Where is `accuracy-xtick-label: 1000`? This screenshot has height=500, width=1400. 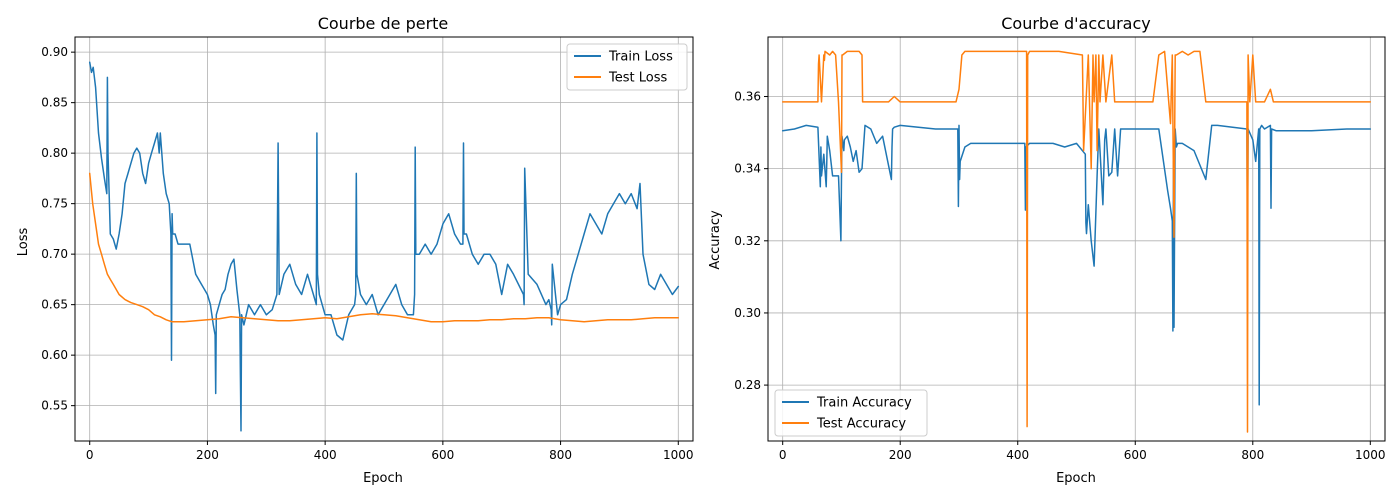 accuracy-xtick-label: 1000 is located at coordinates (1370, 455).